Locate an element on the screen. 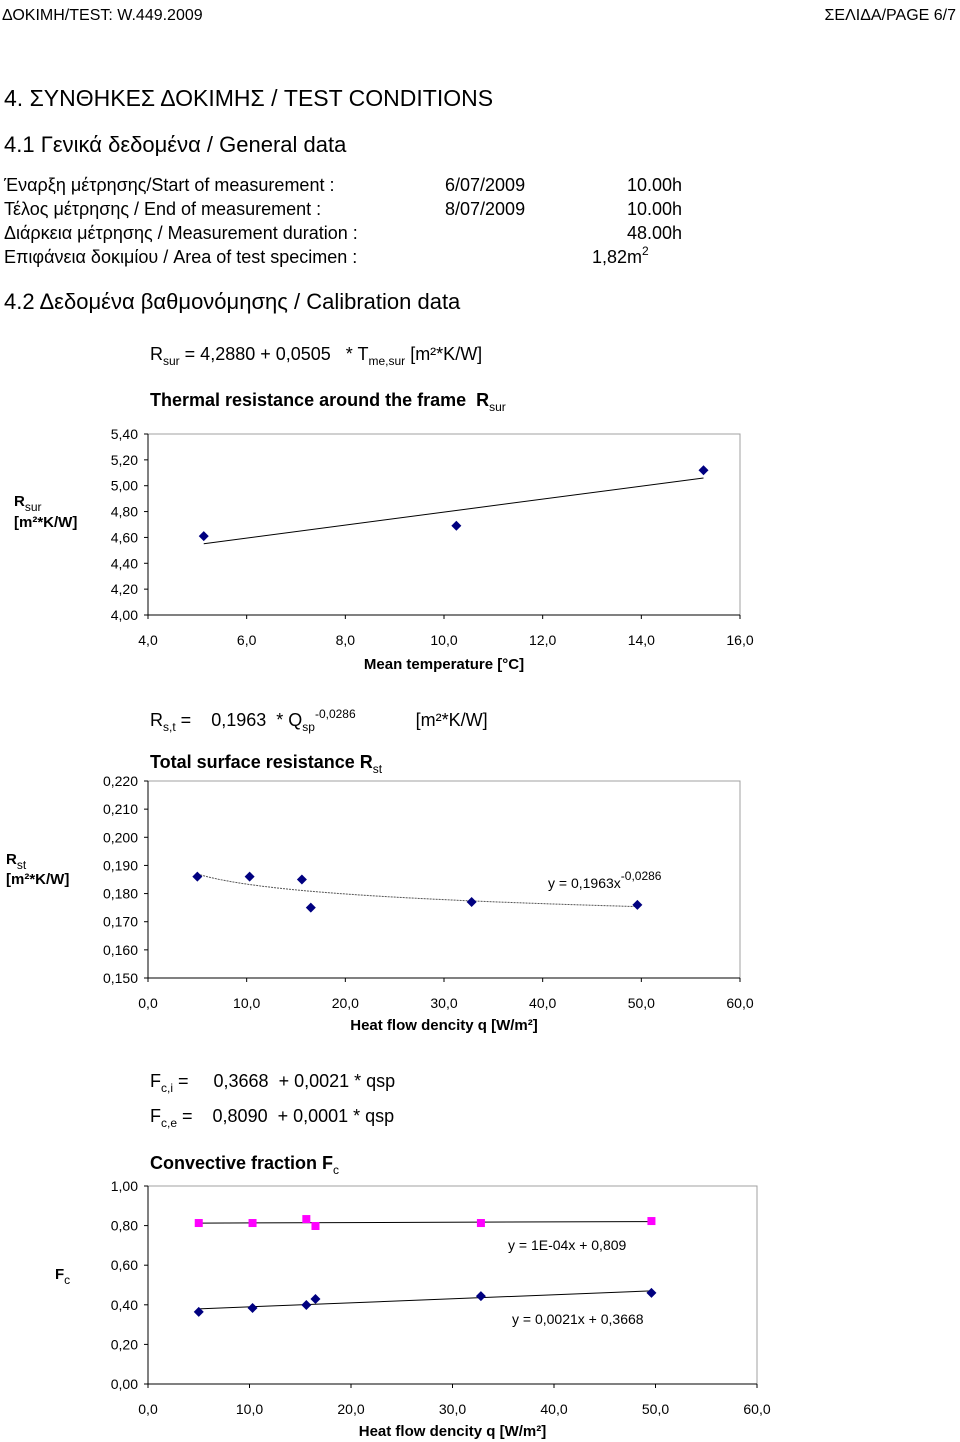 The height and width of the screenshot is (1442, 960). y-tick-label: 4,60 is located at coordinates (124, 537).